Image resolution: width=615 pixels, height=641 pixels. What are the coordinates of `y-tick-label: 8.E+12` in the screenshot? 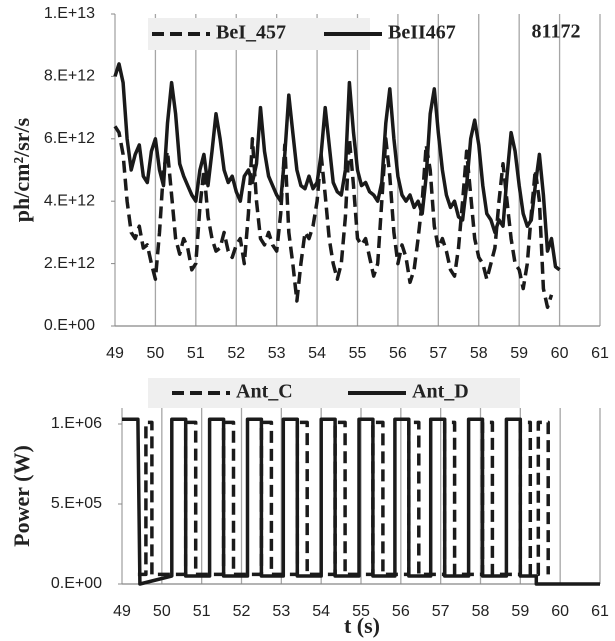 It's located at (69, 76).